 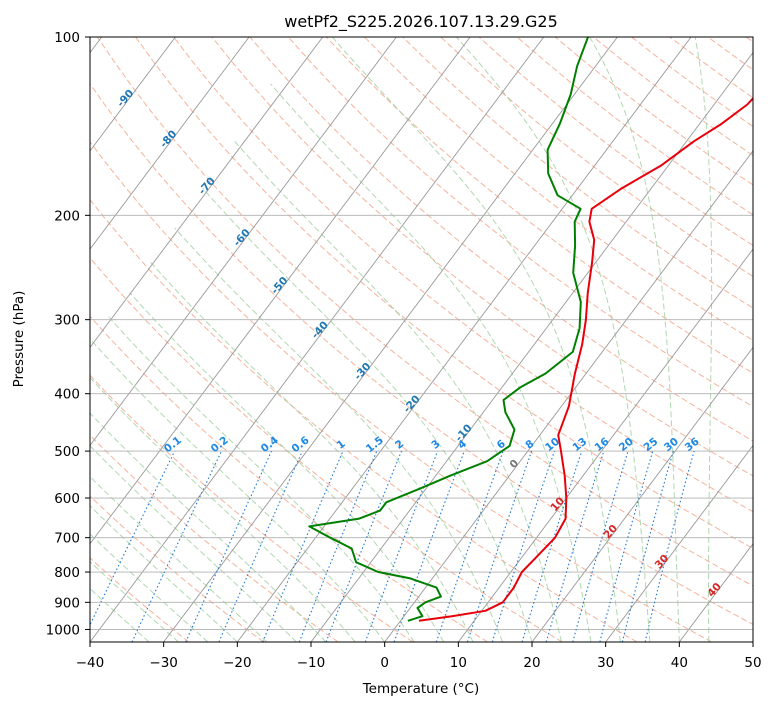 I want to click on y-tick-label: 600, so click(x=67, y=499).